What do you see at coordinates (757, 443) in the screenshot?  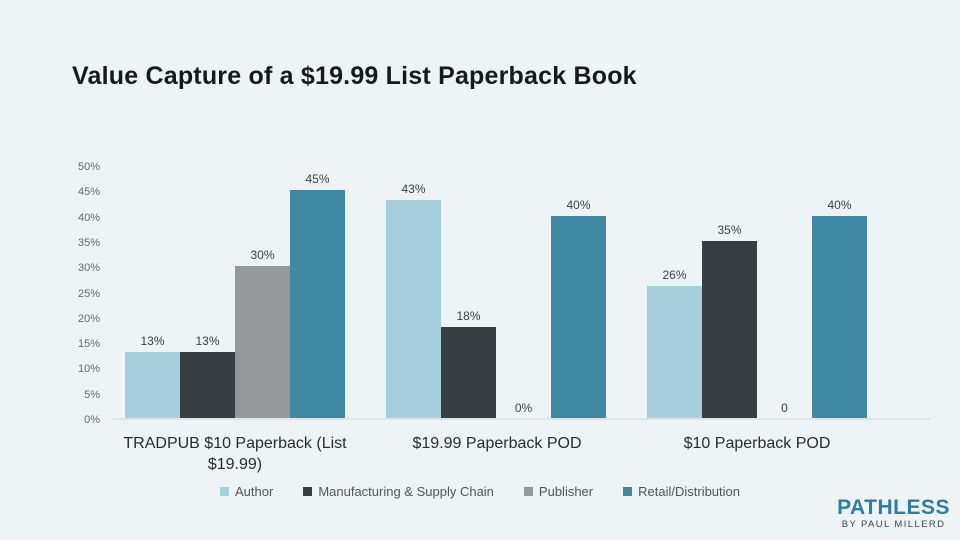 I see `x-axis-label-3: $10 Paperback POD` at bounding box center [757, 443].